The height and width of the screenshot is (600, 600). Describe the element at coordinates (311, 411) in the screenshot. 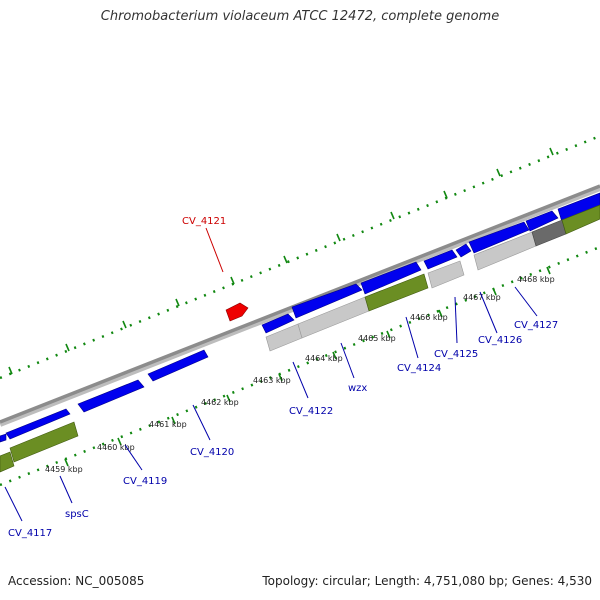

I see `gene-label-cv4122: CV_4122` at that location.